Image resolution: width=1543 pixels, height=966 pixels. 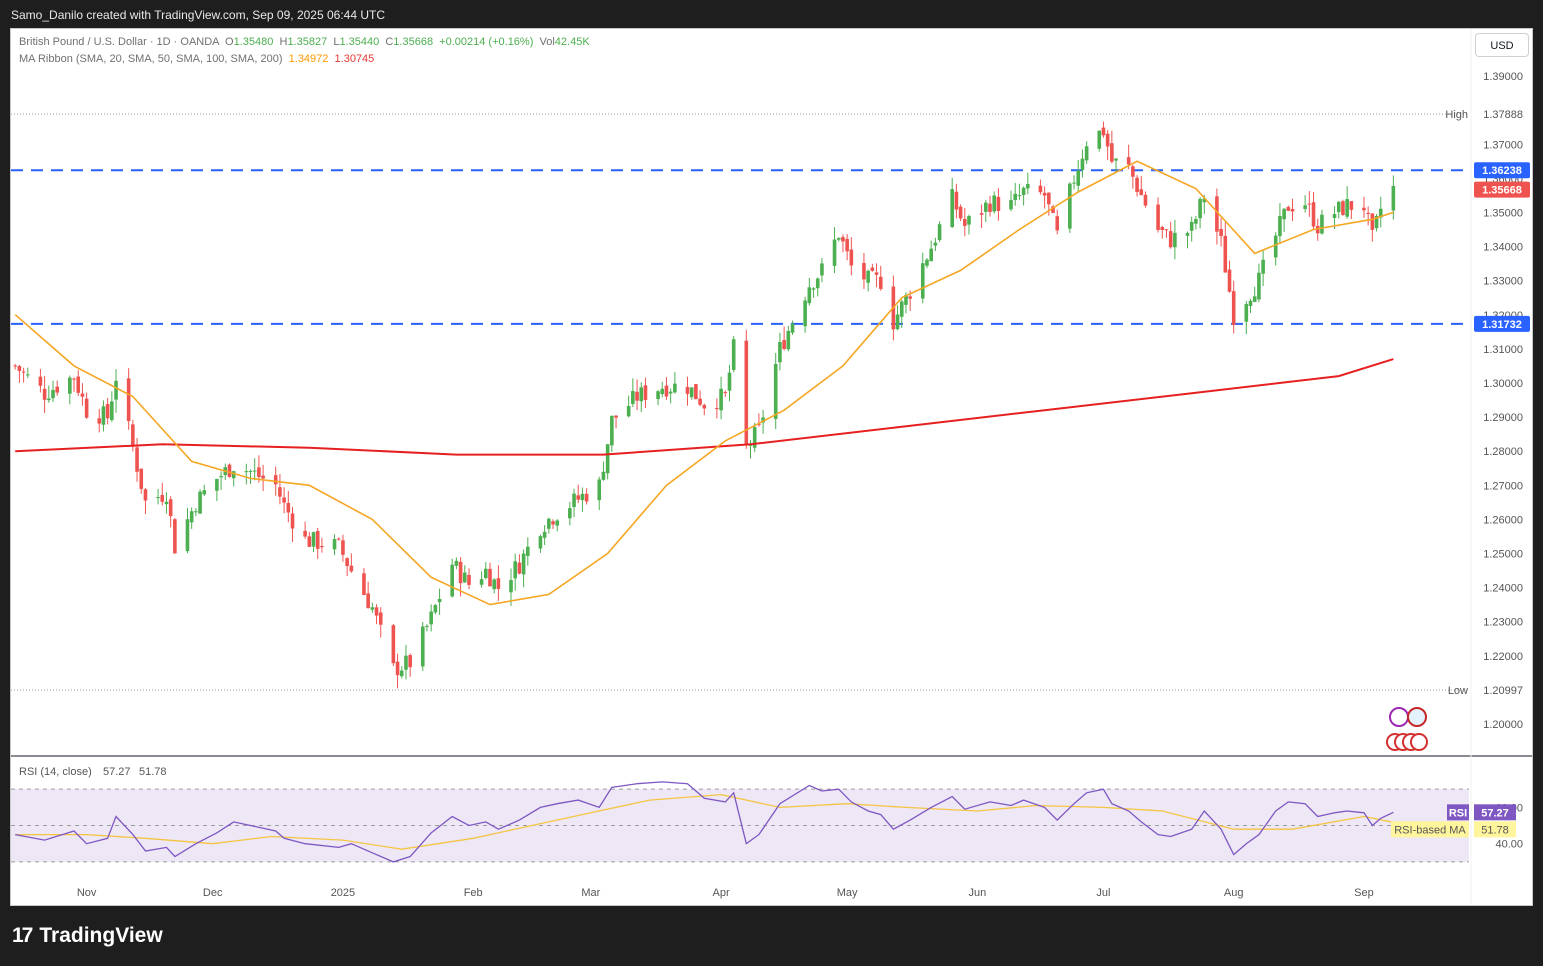 What do you see at coordinates (704, 407) in the screenshot?
I see `sma-200-line` at bounding box center [704, 407].